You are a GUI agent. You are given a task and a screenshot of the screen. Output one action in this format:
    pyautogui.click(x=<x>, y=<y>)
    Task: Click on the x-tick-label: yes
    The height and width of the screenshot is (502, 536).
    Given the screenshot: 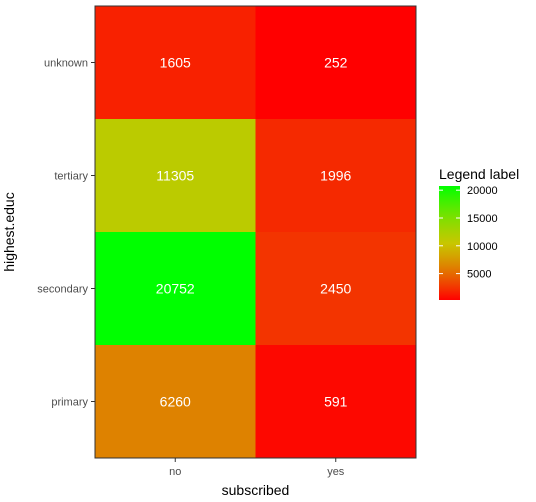 What is the action you would take?
    pyautogui.click(x=336, y=472)
    